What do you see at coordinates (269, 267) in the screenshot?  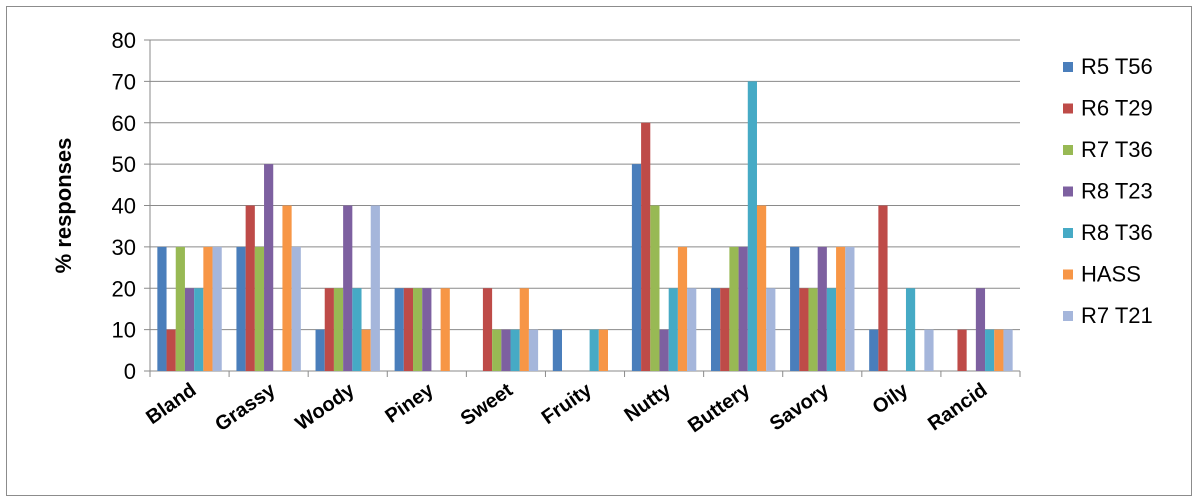 I see `bar-grassy-r8-t23` at bounding box center [269, 267].